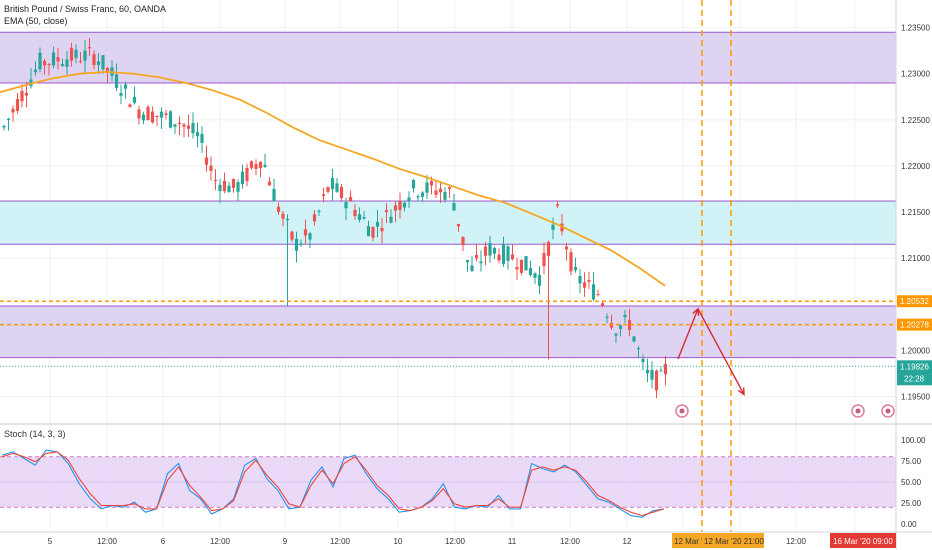  Describe the element at coordinates (35, 434) in the screenshot. I see `stoch-legend: Stoch (14, 3, 3)` at that location.